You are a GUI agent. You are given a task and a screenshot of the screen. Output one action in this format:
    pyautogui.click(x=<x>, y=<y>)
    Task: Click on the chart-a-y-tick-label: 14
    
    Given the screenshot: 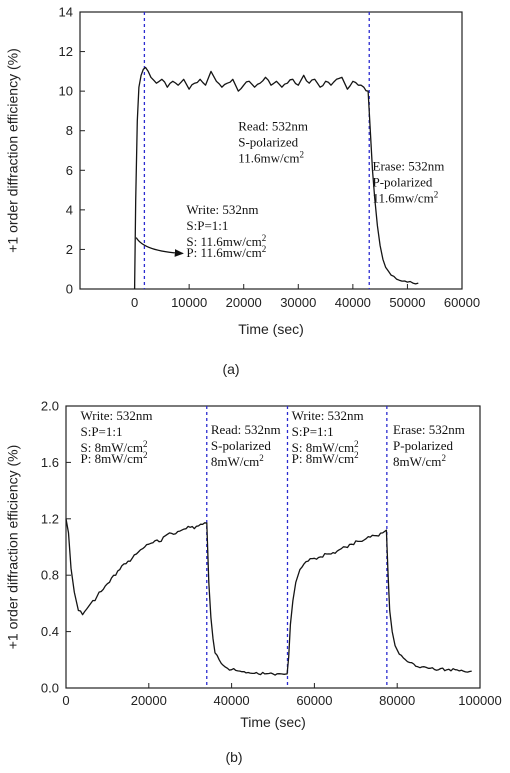 What is the action you would take?
    pyautogui.click(x=66, y=12)
    